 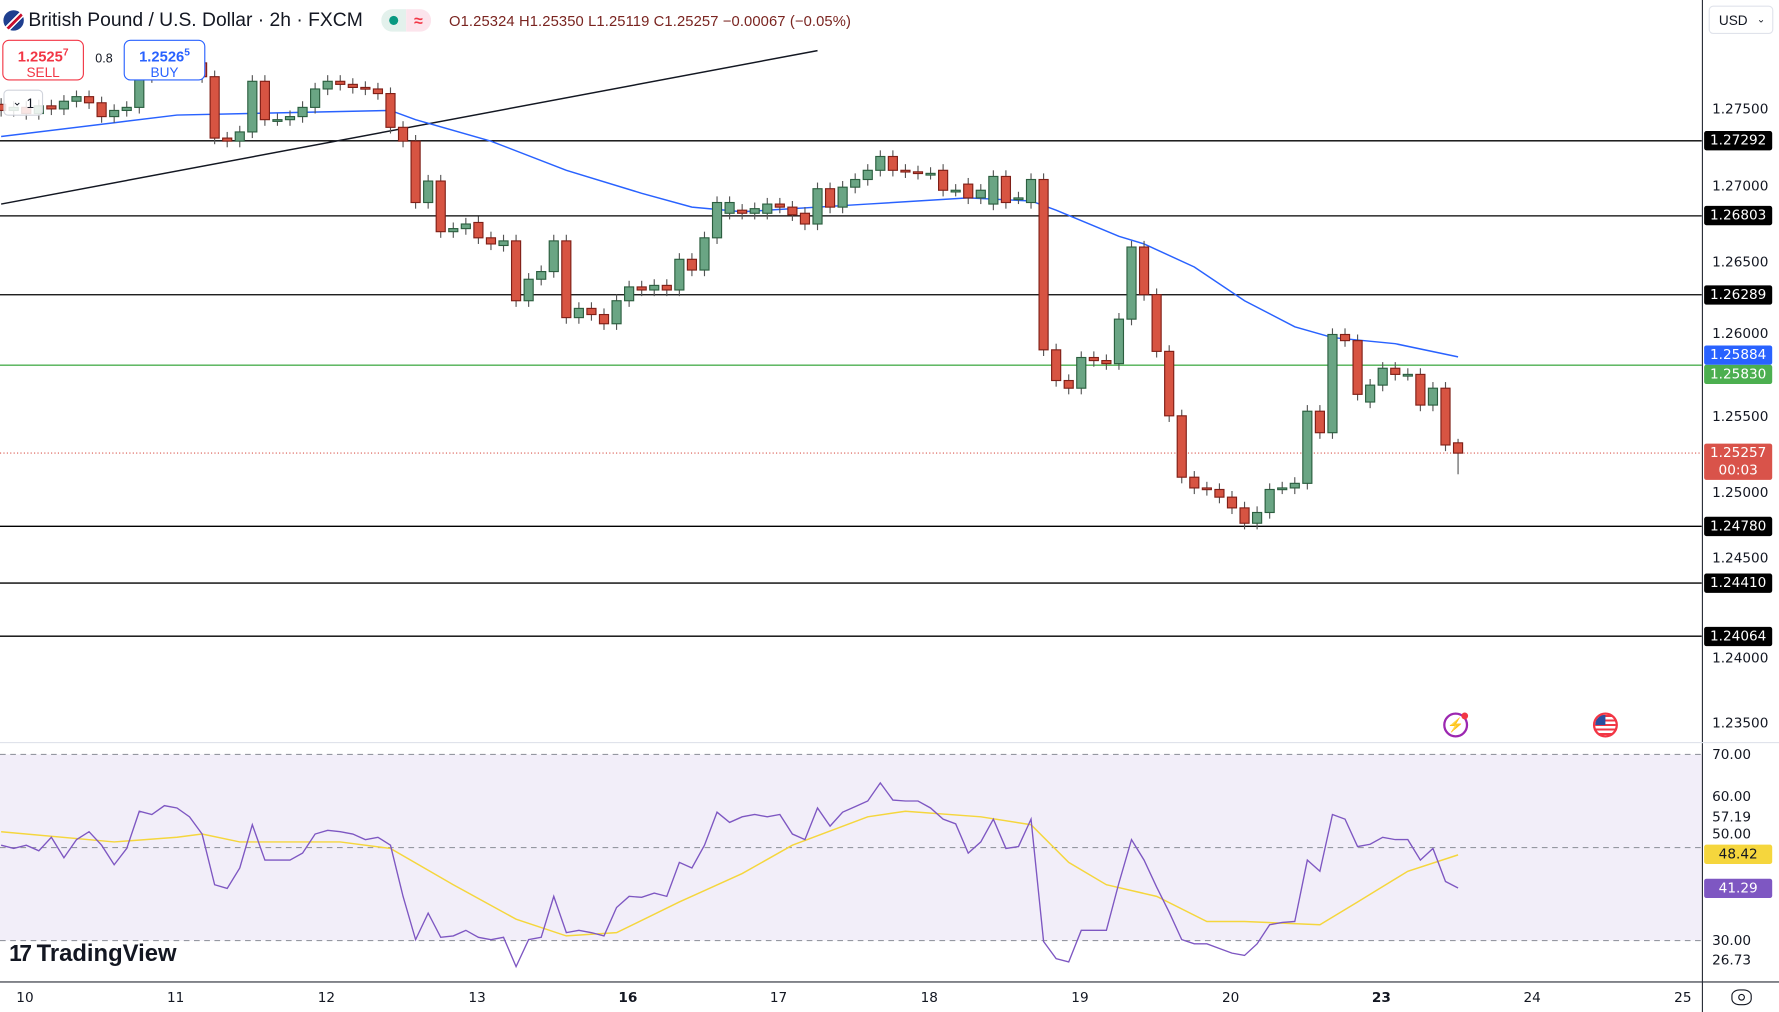 What do you see at coordinates (92, 954) in the screenshot?
I see `tradingview-logo: 17 TradingView` at bounding box center [92, 954].